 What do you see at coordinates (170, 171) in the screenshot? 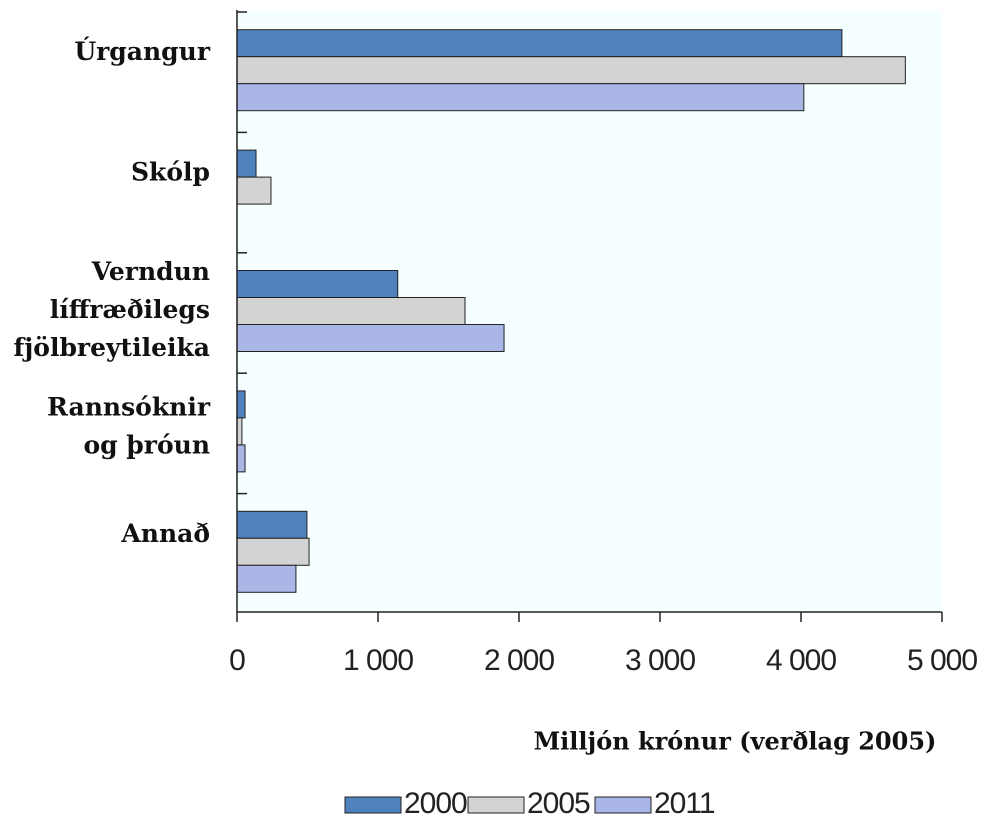
I see `category-label: Skólp` at bounding box center [170, 171].